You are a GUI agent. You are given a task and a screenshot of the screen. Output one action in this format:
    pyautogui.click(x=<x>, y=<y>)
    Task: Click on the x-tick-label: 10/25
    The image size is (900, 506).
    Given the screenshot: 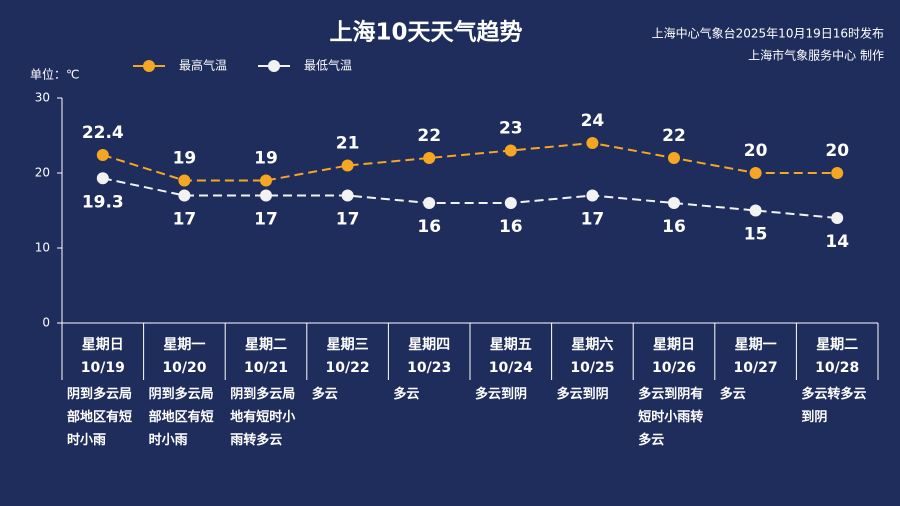 What is the action you would take?
    pyautogui.click(x=592, y=368)
    